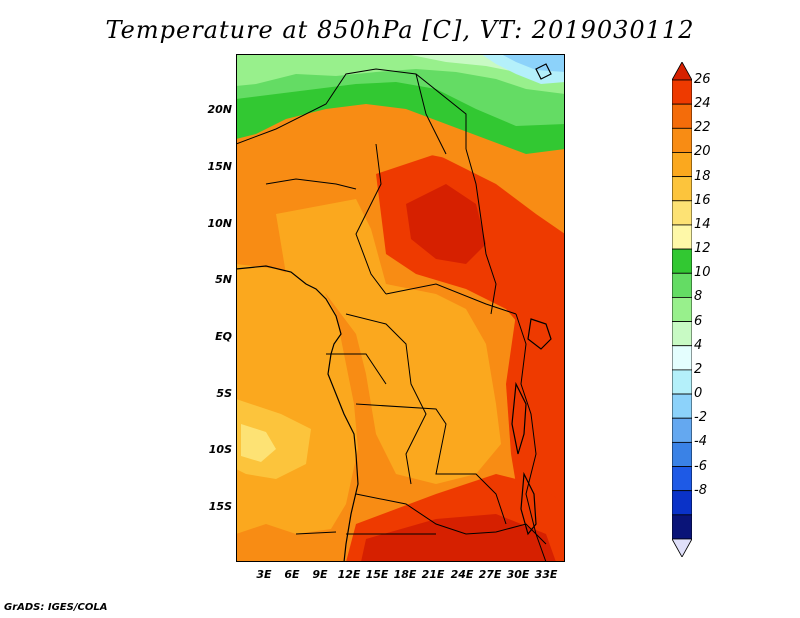  I want to click on lon-label-30e: 30E, so click(518, 574).